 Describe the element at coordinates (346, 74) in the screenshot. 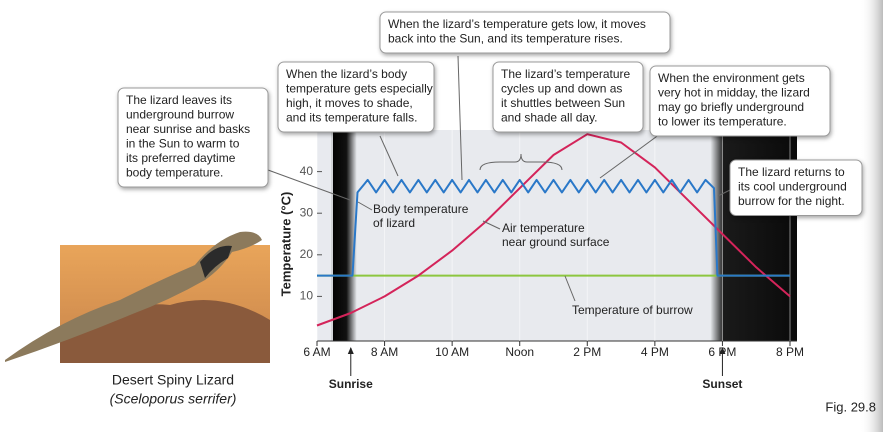

I see `callout-text: When the lizard’s body` at that location.